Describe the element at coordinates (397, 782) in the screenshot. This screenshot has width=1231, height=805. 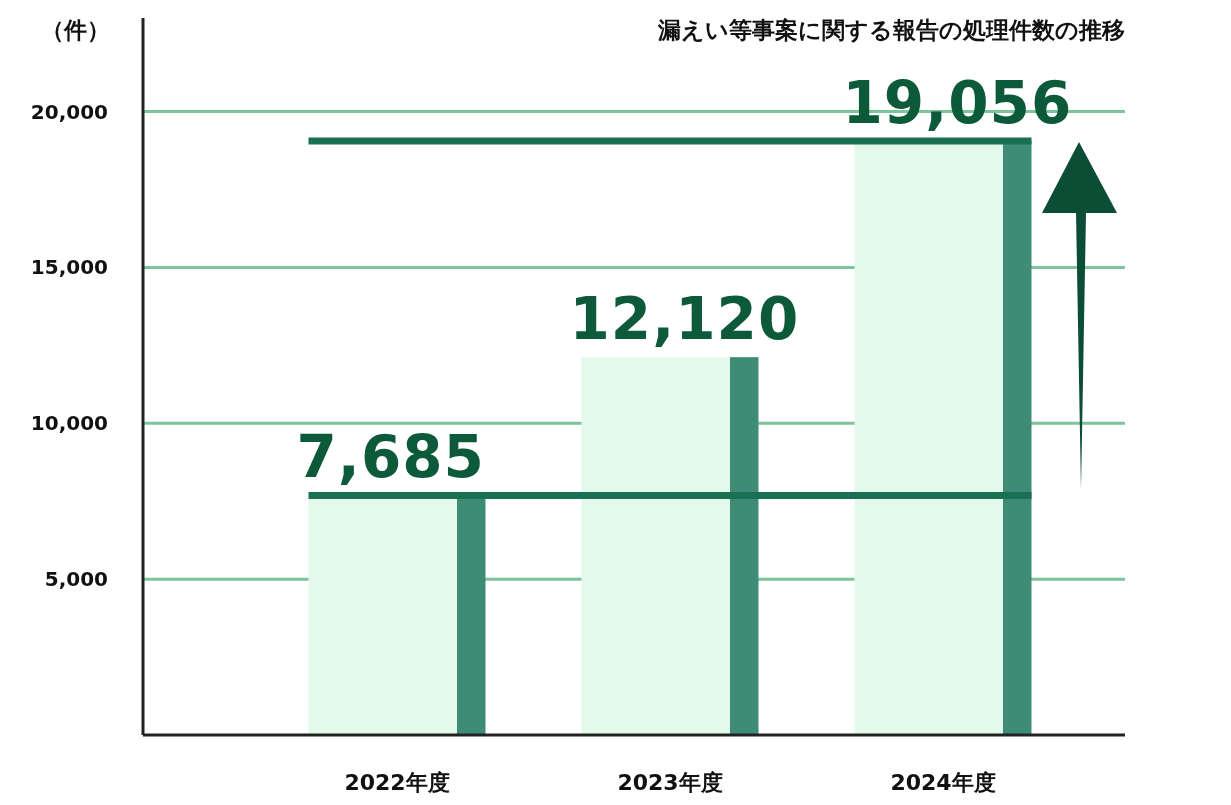
I see `x-tick-label: 2022年度` at that location.